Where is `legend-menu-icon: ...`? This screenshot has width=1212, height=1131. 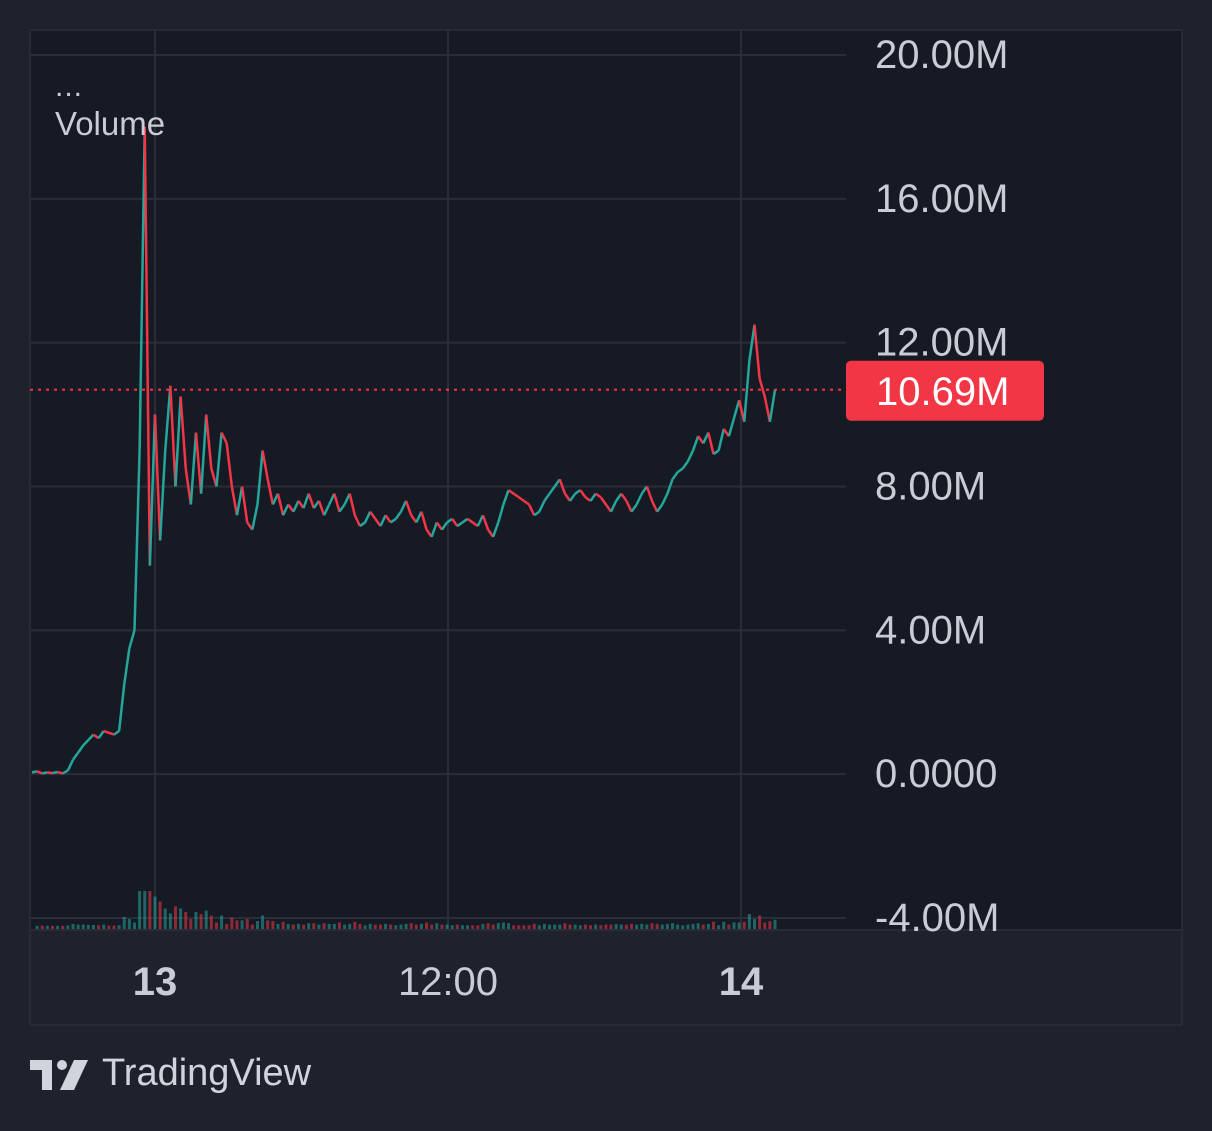
legend-menu-icon: ... is located at coordinates (69, 86).